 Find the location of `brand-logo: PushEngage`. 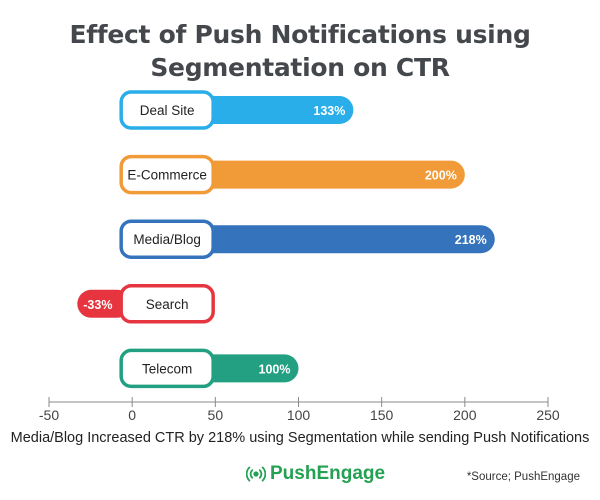

brand-logo: PushEngage is located at coordinates (315, 474).